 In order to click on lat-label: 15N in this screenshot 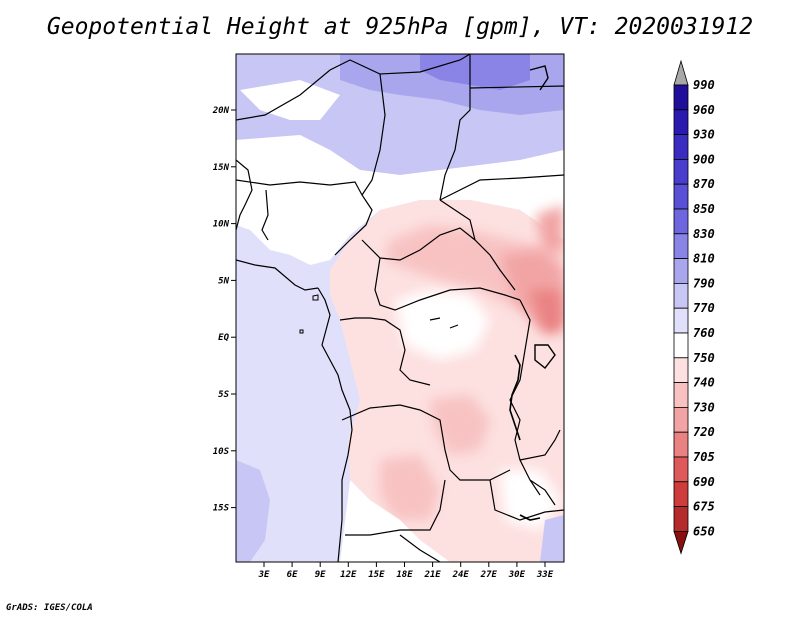, I will do `click(221, 168)`.